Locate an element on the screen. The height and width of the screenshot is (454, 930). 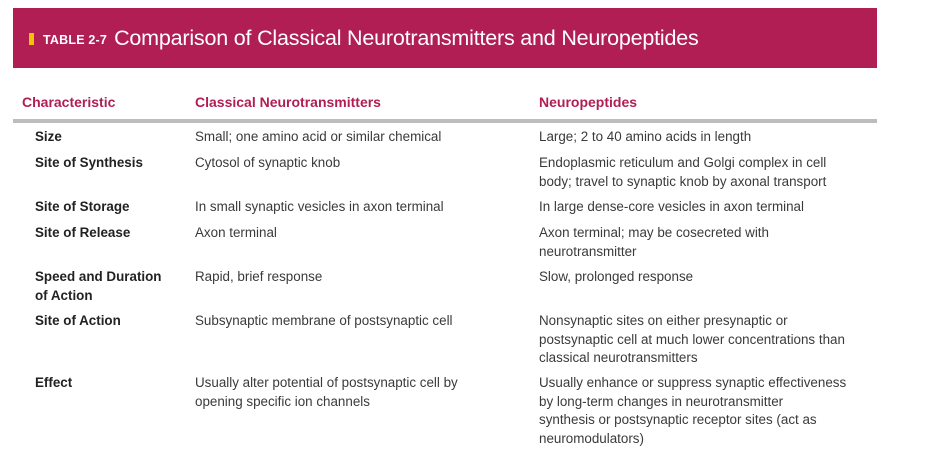
row-characteristic: Site of Synthesis is located at coordinates (89, 162).